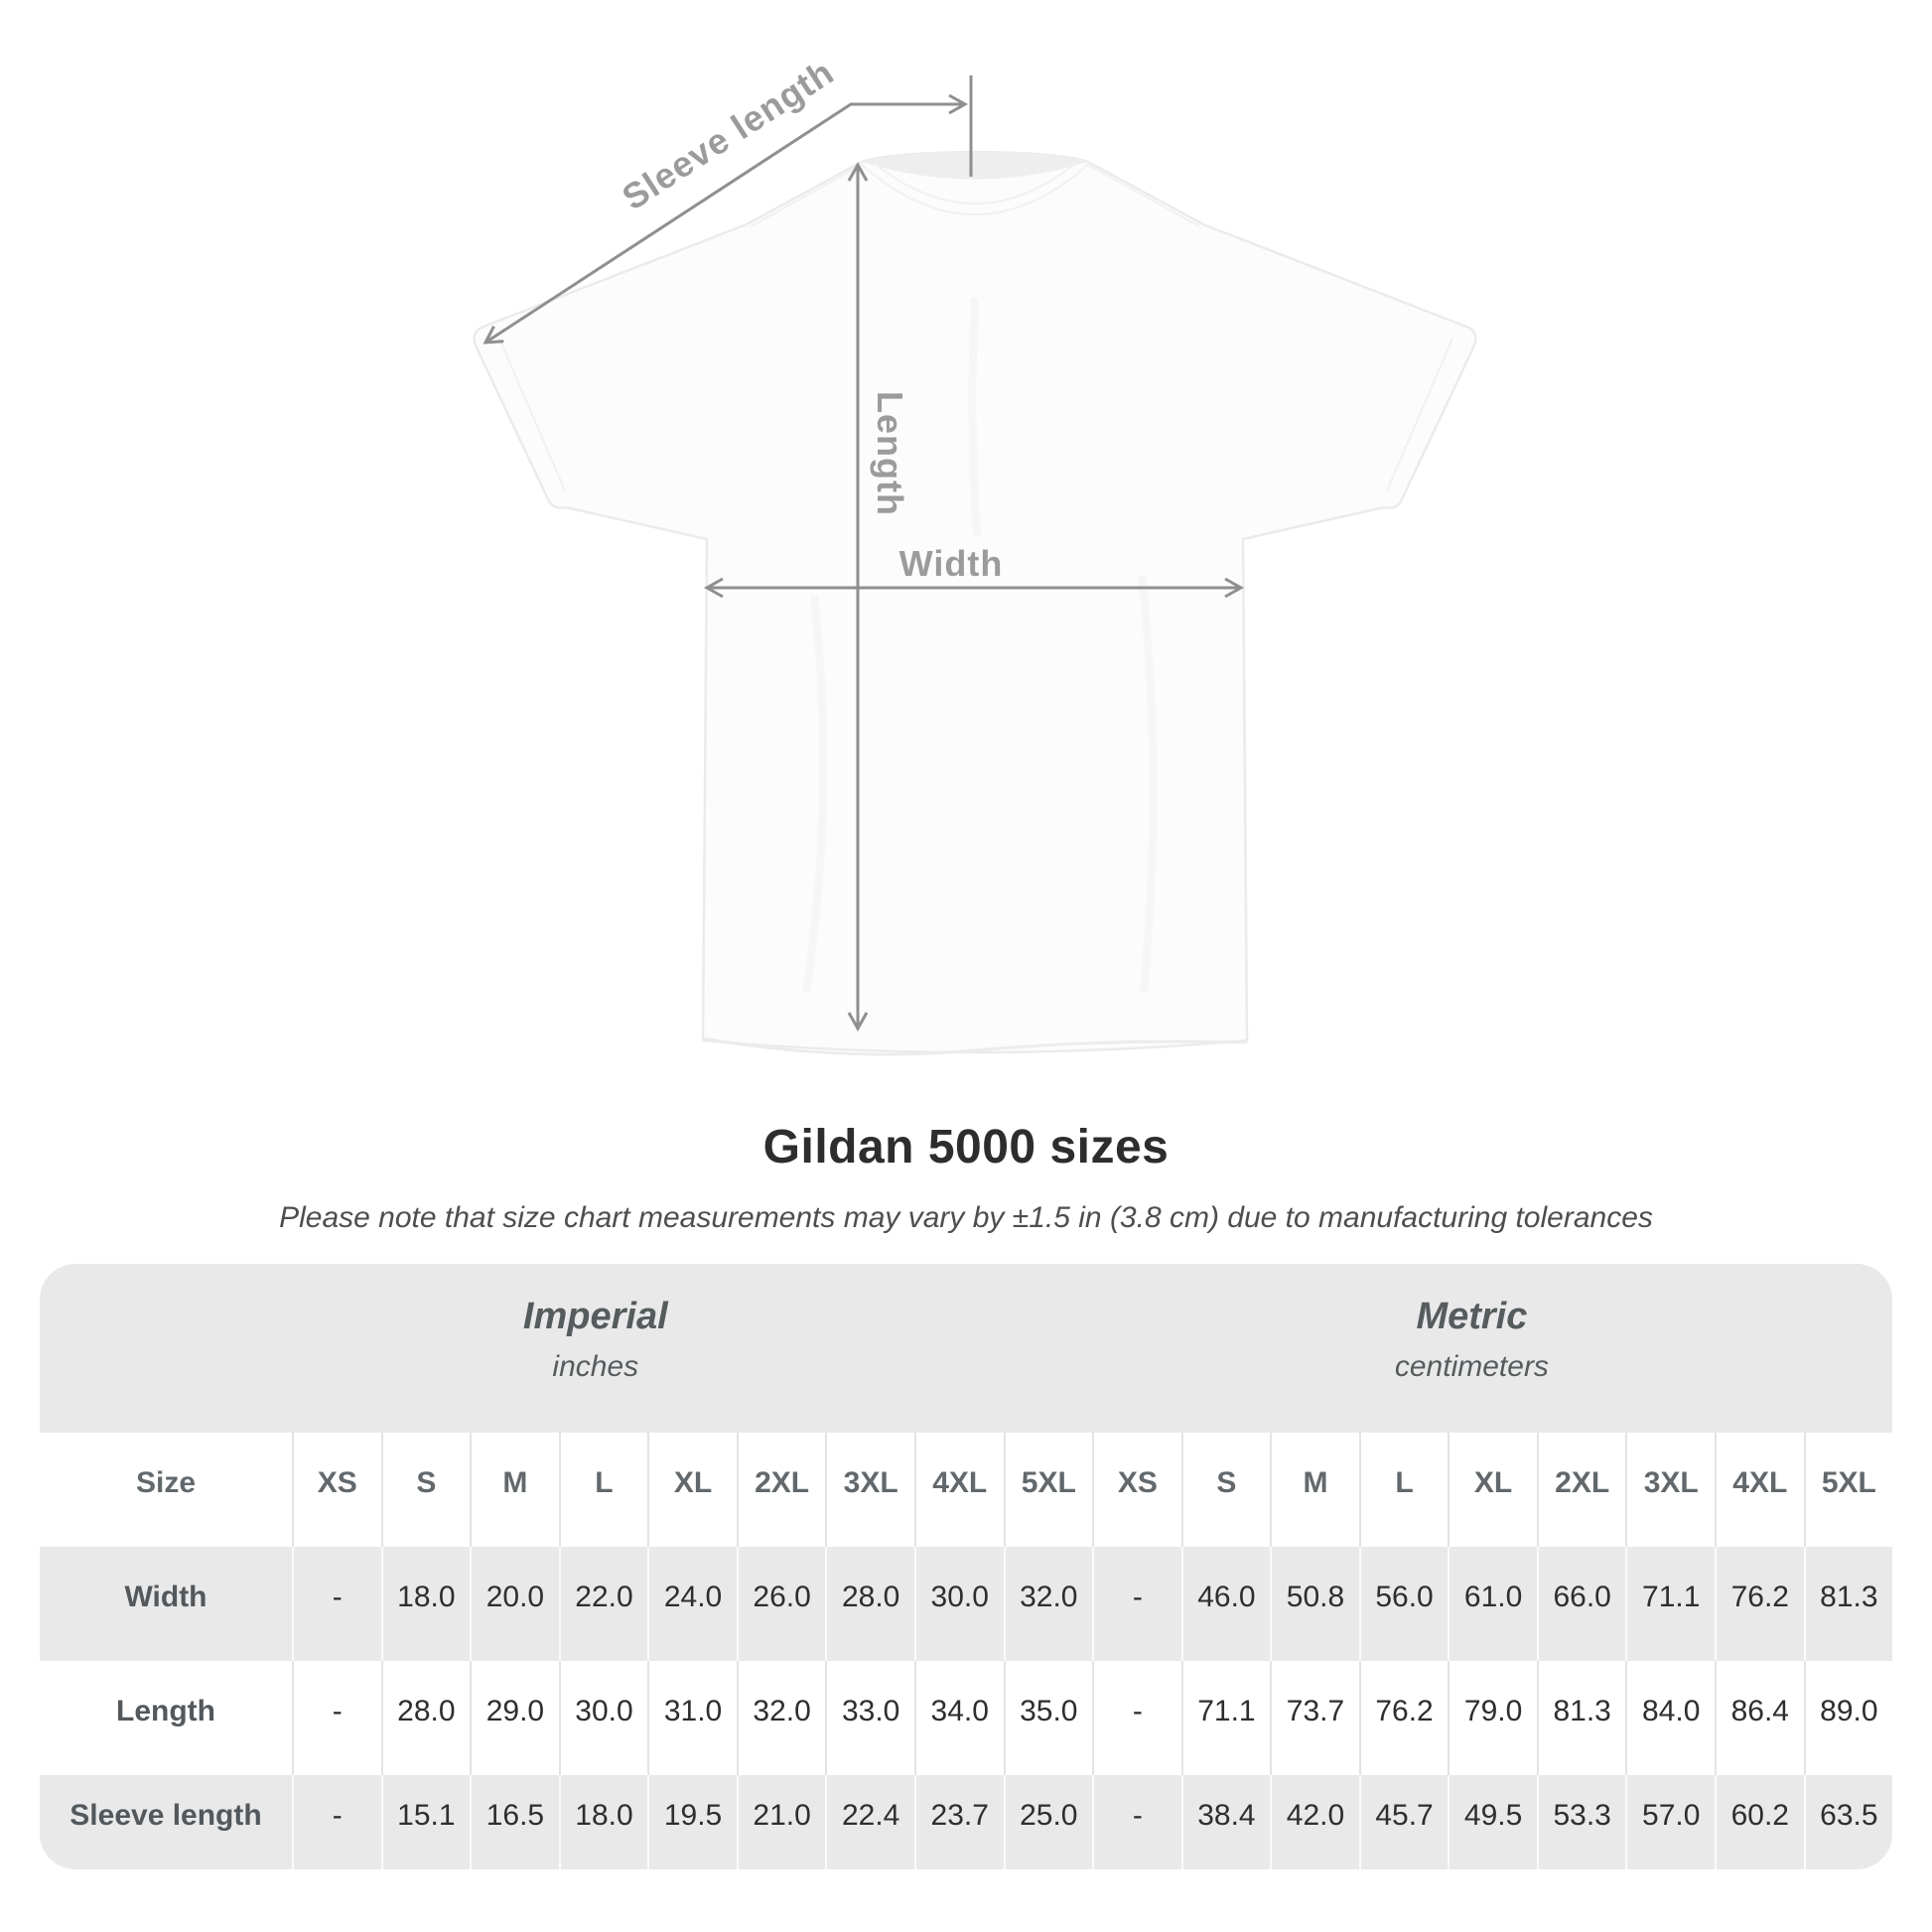 This screenshot has width=1932, height=1932. I want to click on table-cell: 73.7, so click(1315, 1718).